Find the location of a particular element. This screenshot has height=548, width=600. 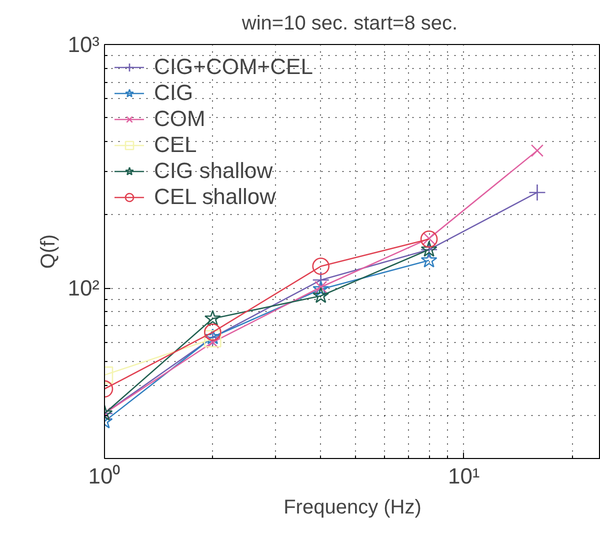

legend-label: CIG shallow is located at coordinates (213, 171).